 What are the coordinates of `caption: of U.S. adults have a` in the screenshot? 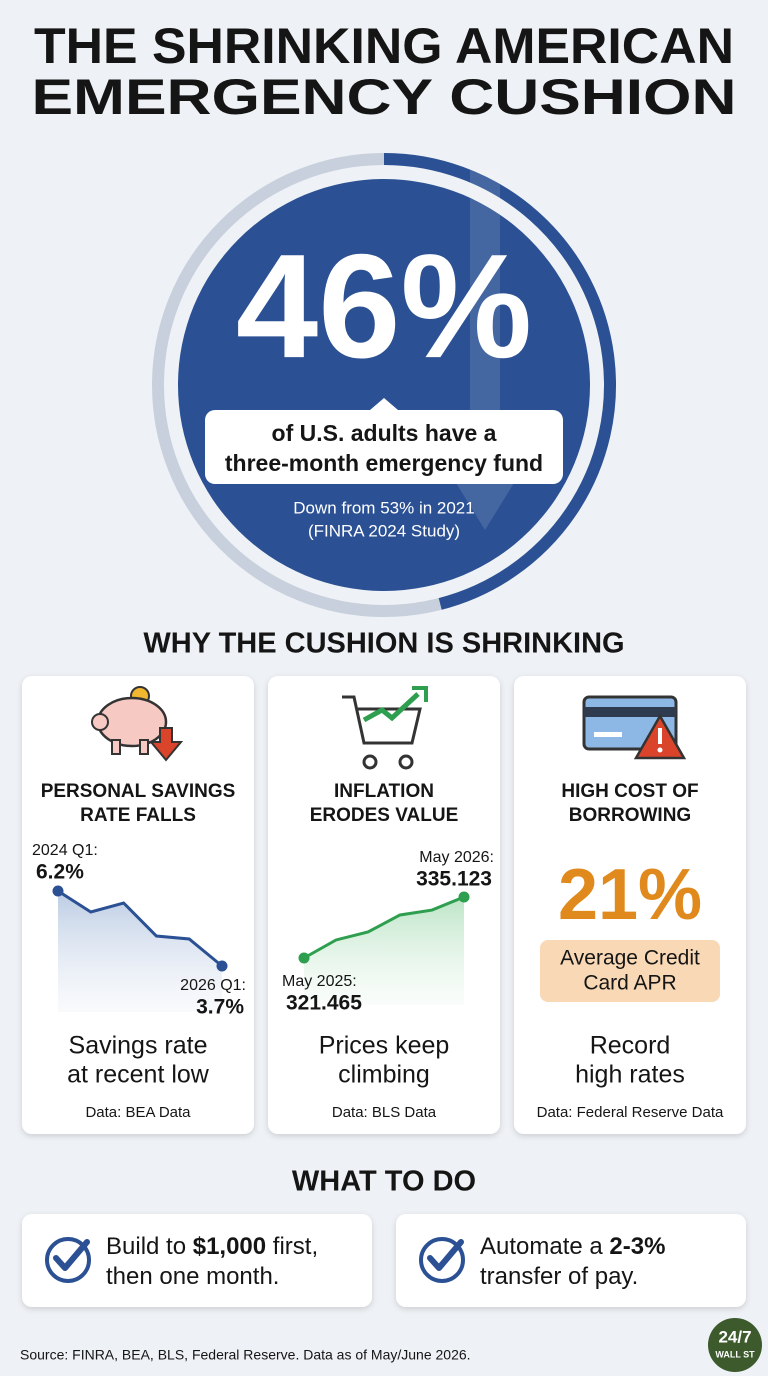 It's located at (384, 433).